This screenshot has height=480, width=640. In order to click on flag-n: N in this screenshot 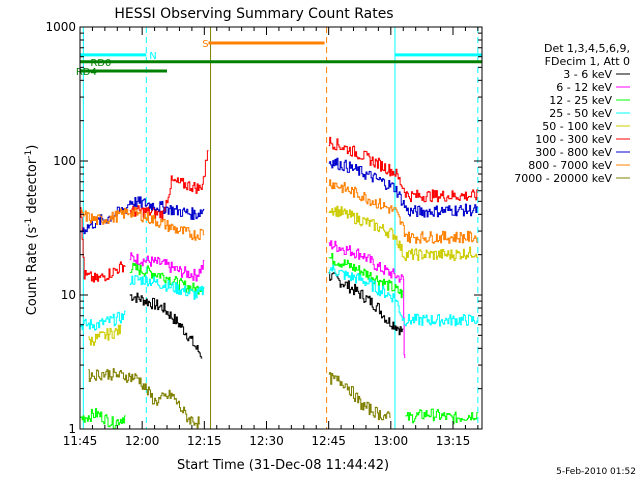, I will do `click(281, 56)`.